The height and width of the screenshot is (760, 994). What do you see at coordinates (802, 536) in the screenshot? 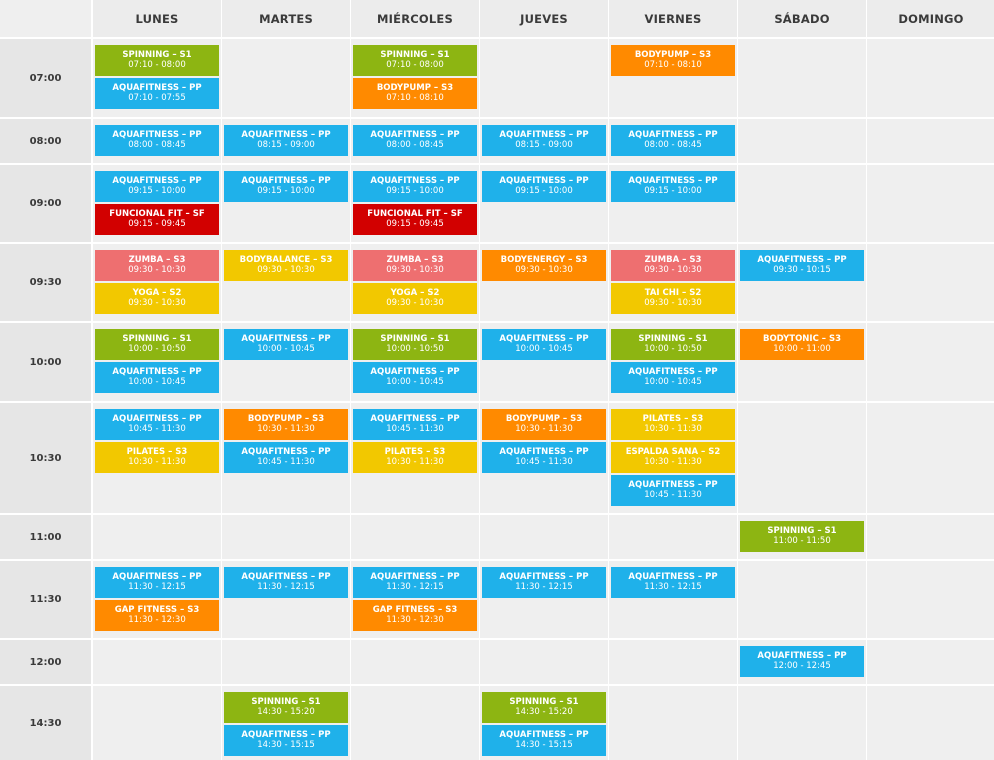
I see `class-block: SPINNING – S1 11:00 - 11:50` at bounding box center [802, 536].